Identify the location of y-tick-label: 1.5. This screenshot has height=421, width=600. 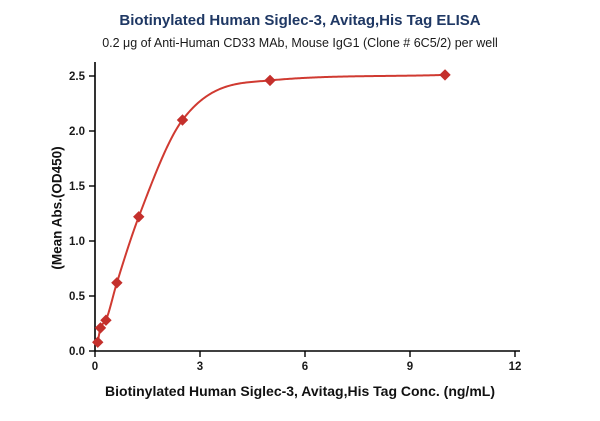
(77, 187).